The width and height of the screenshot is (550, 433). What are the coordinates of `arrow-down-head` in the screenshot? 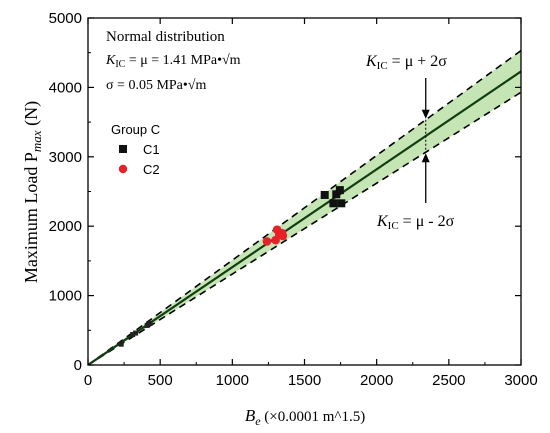 It's located at (425, 114).